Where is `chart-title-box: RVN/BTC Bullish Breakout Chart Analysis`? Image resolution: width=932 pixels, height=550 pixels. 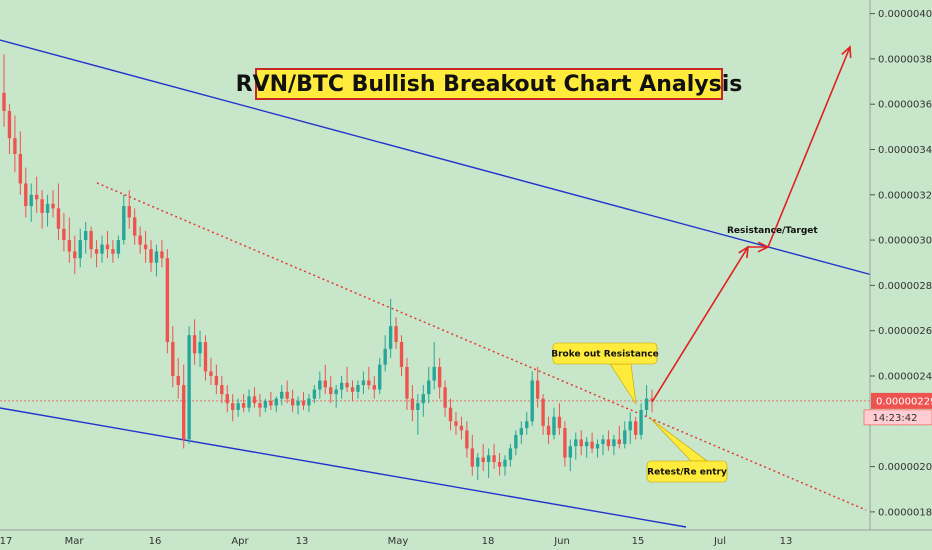 chart-title-box: RVN/BTC Bullish Breakout Chart Analysis is located at coordinates (489, 84).